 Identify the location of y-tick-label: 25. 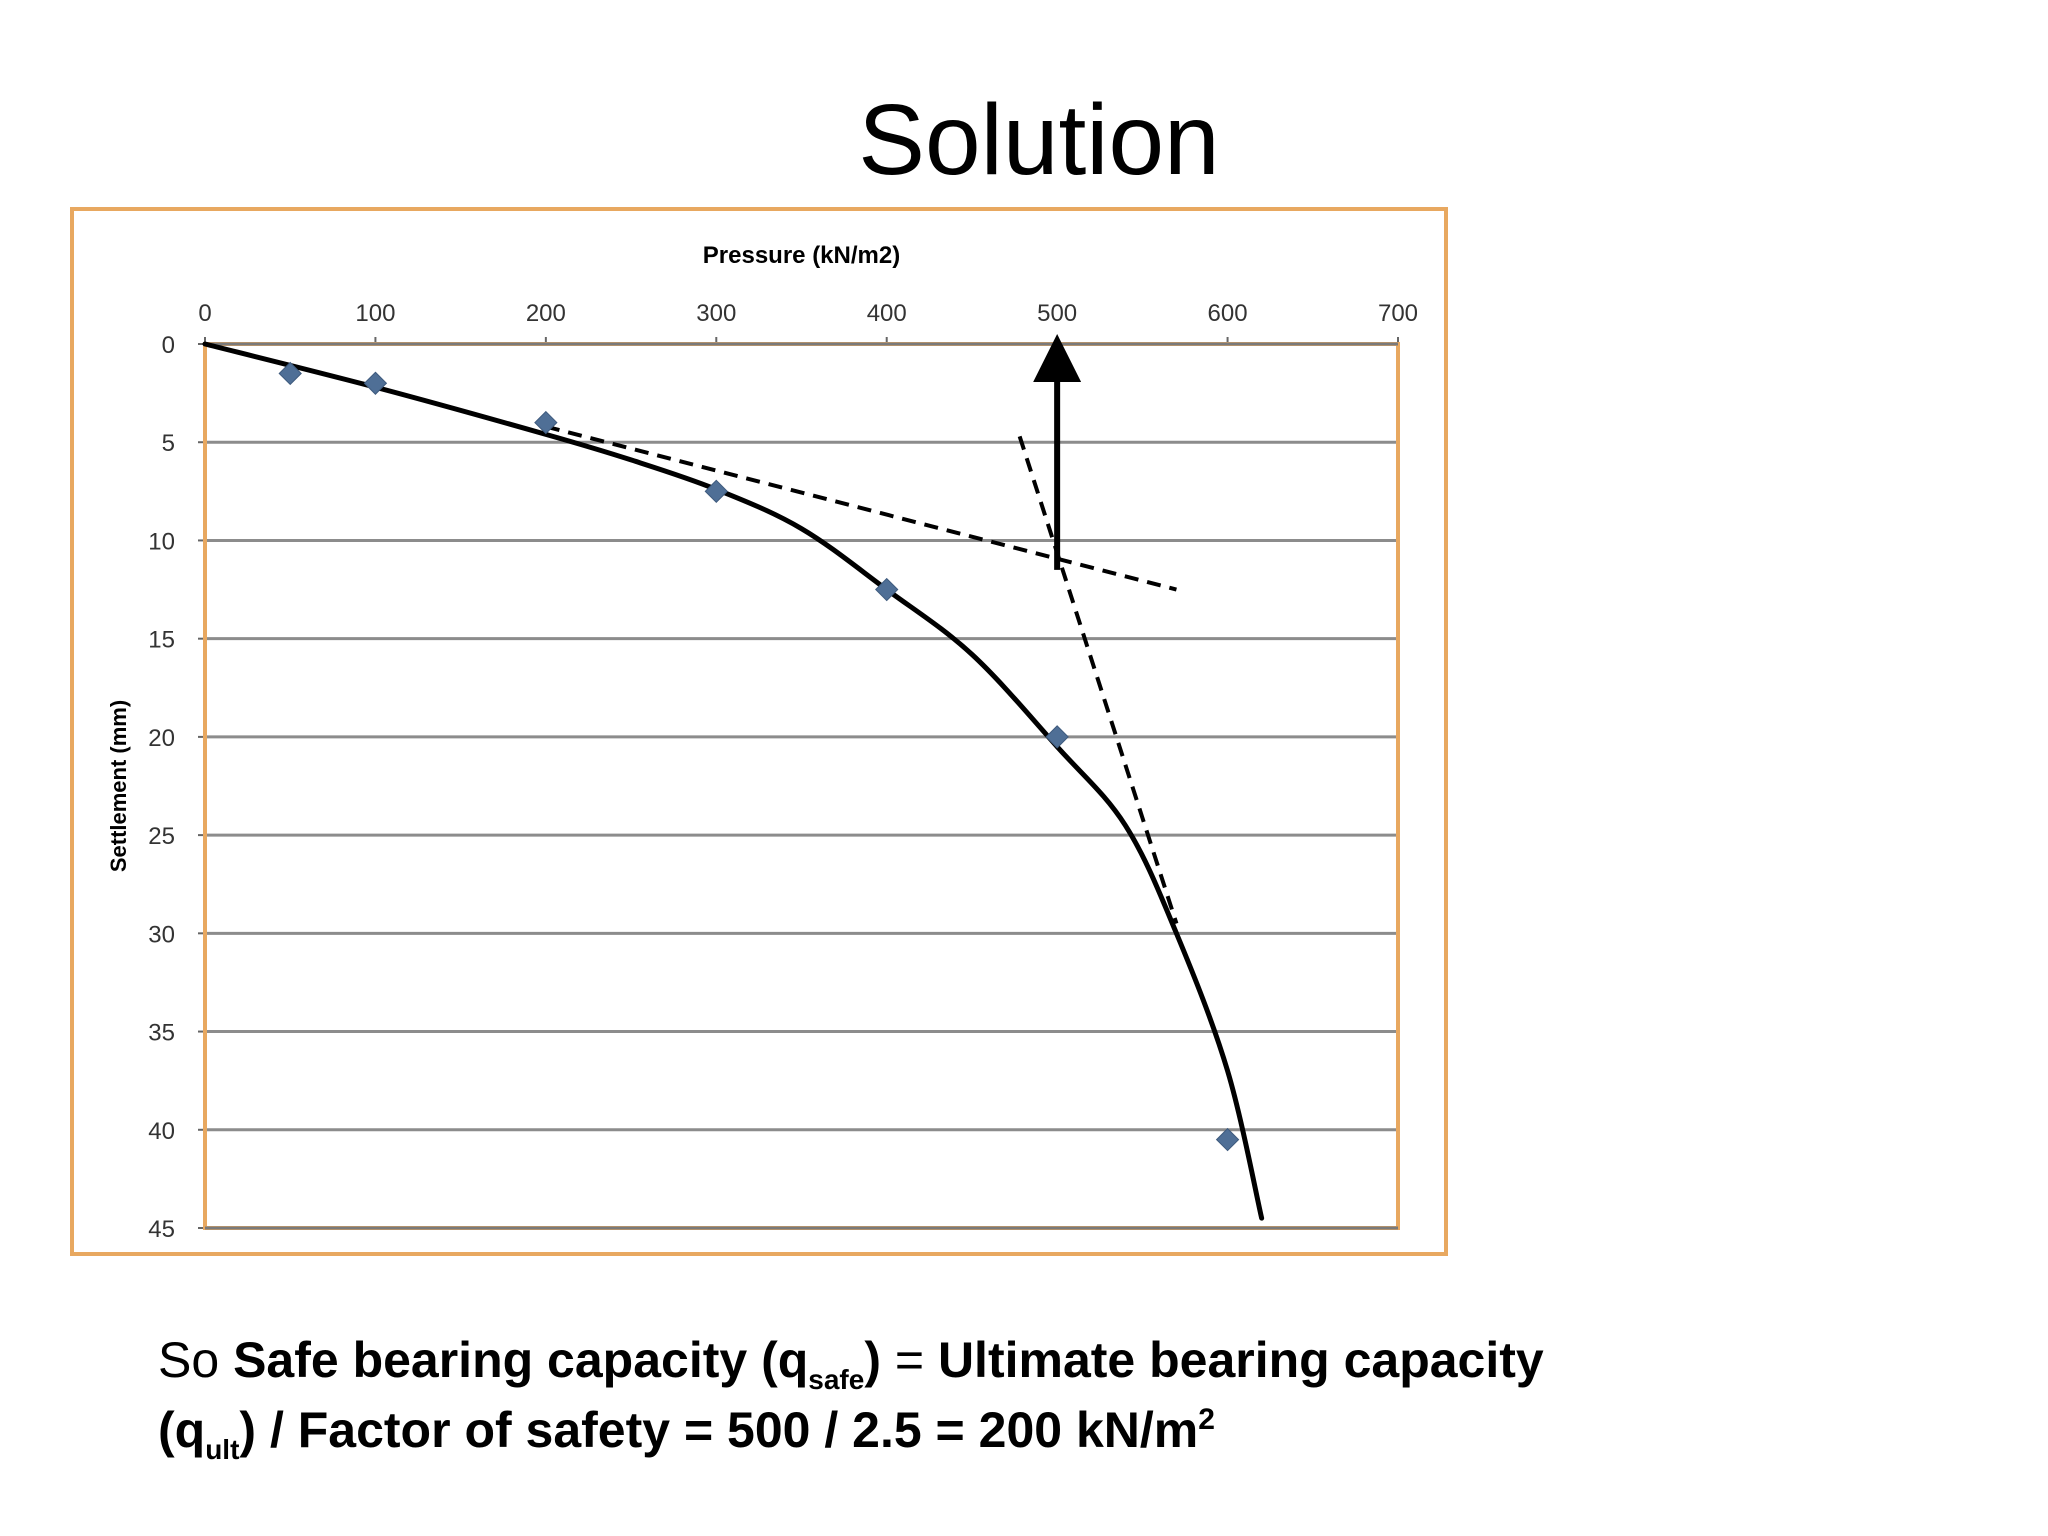
(161, 836).